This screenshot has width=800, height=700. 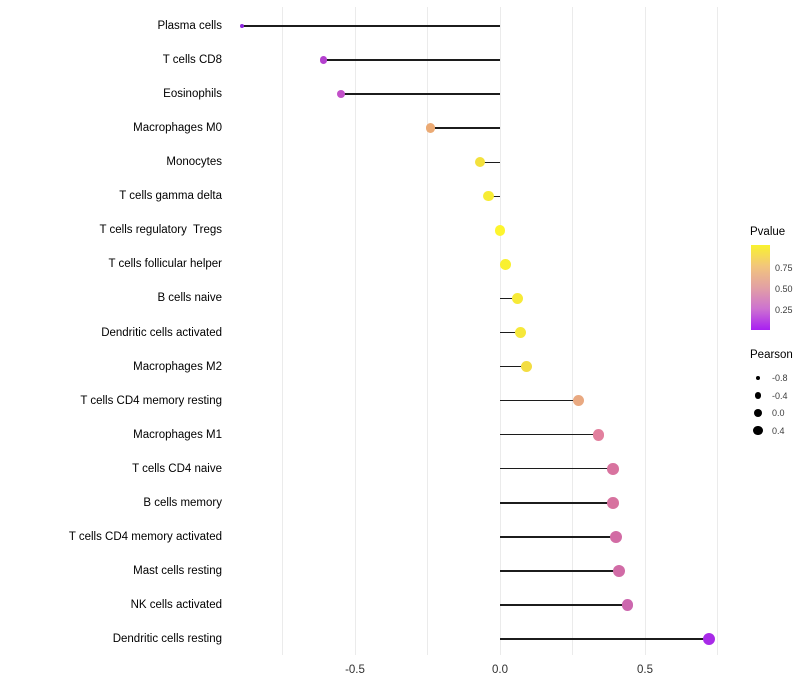 What do you see at coordinates (192, 60) in the screenshot?
I see `category-label: T cells CD8` at bounding box center [192, 60].